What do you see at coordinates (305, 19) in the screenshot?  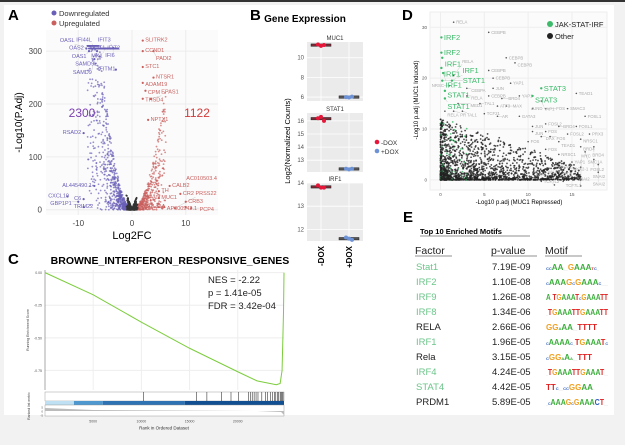 I see `chart-title: Gene Expression` at bounding box center [305, 19].